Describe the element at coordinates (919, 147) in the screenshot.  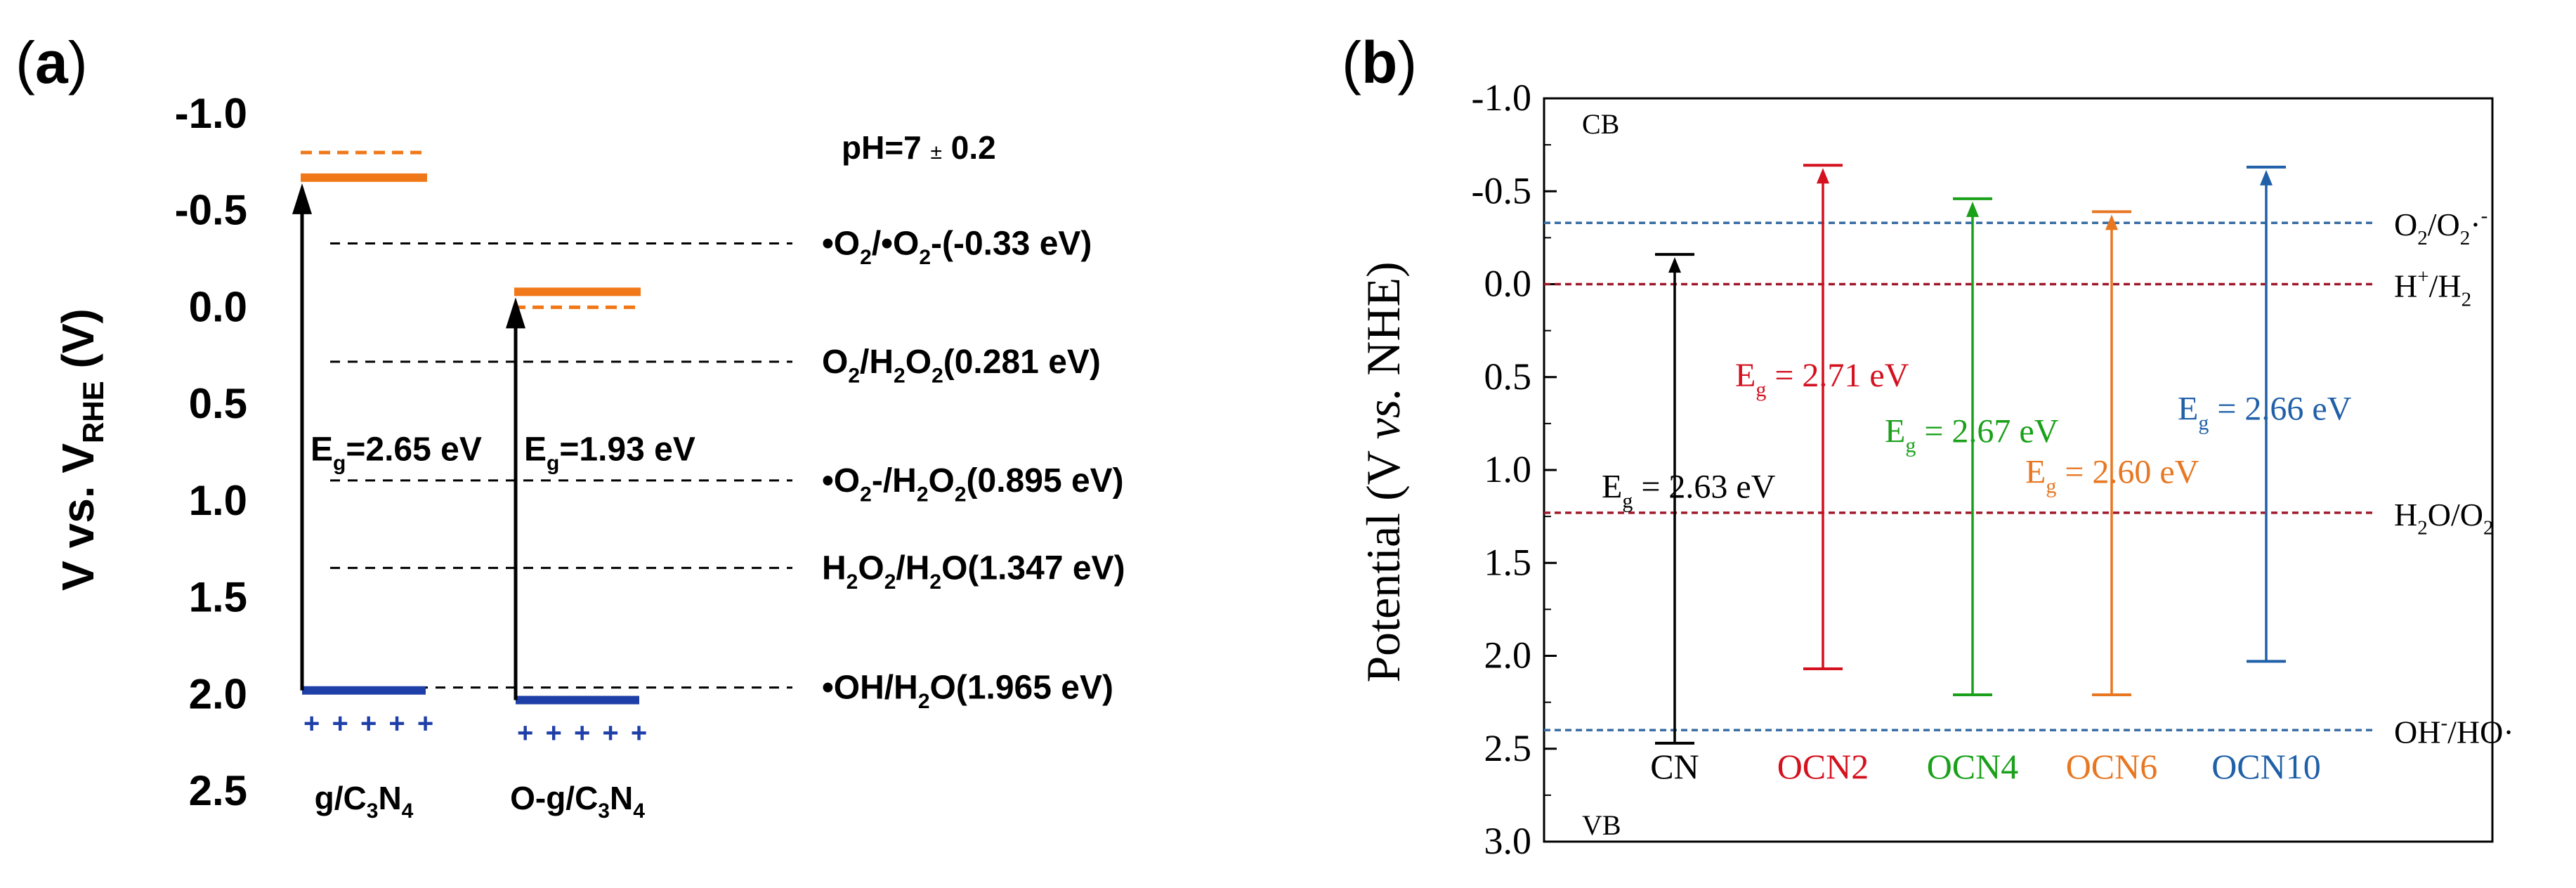
I see `panel-a-ph-annotation: pH=7 ± 0.2` at that location.